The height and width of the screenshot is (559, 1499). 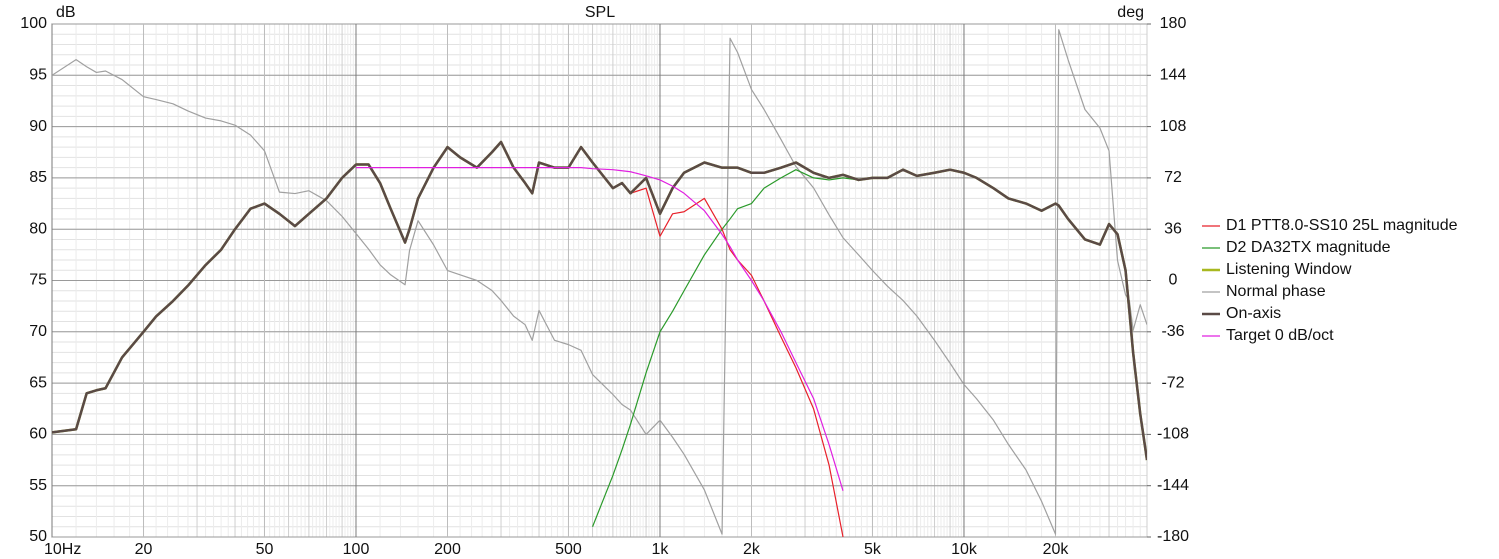 I want to click on x-tick-label: 5k, so click(x=873, y=549).